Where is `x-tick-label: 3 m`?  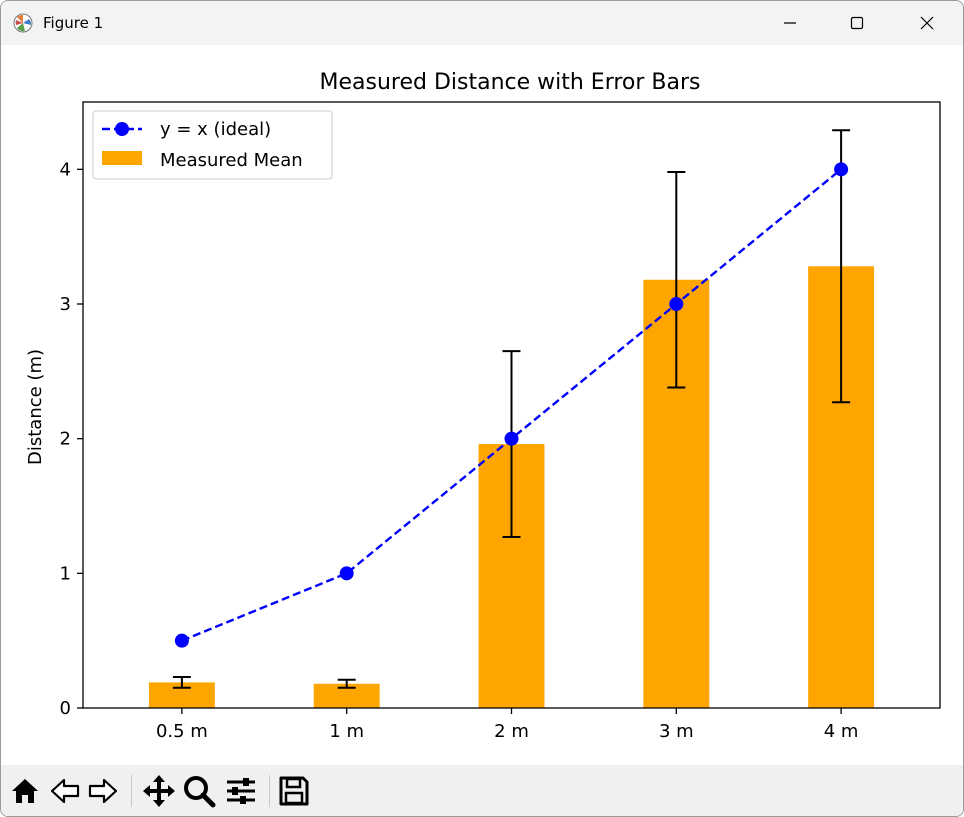 x-tick-label: 3 m is located at coordinates (676, 731).